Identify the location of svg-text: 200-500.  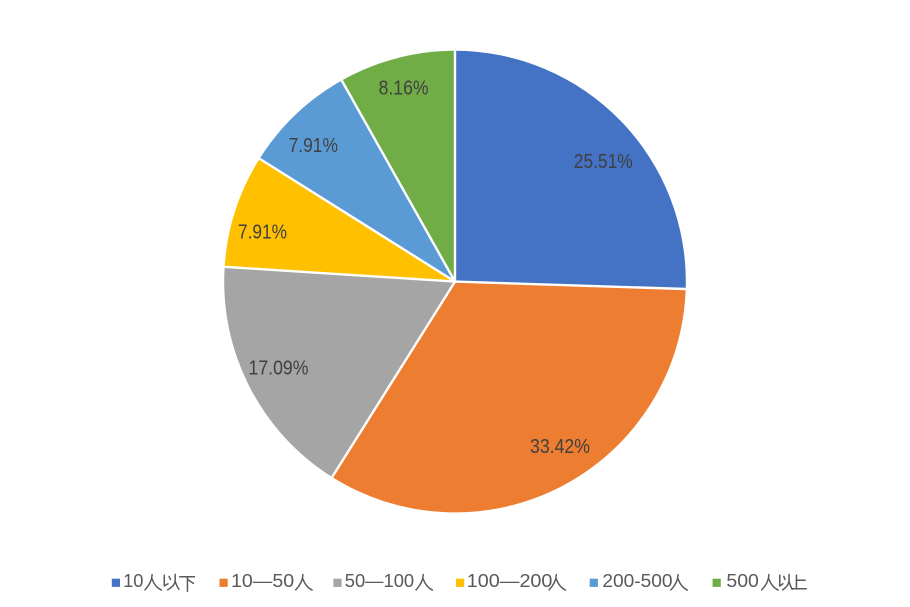
(637, 580).